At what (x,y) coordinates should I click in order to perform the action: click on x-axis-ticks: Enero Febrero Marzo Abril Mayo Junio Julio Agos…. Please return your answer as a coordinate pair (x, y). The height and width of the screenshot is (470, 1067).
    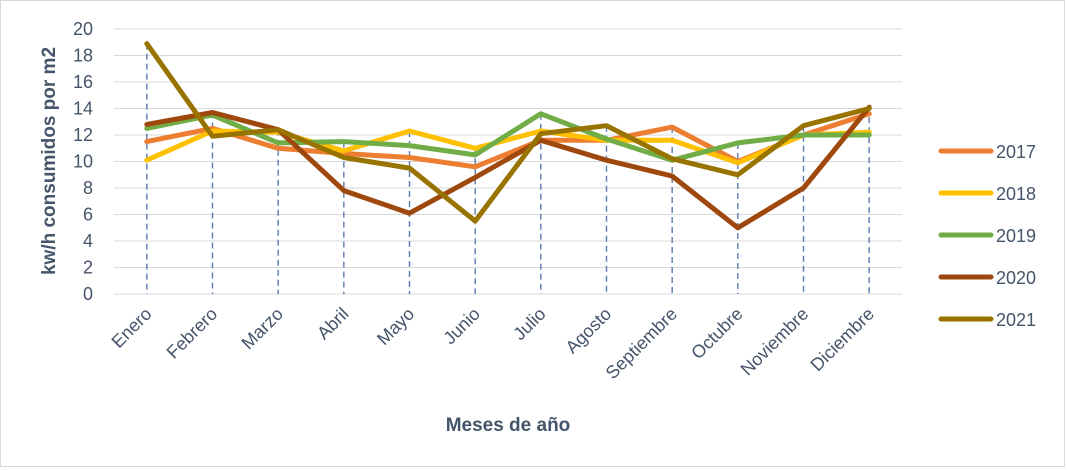
    Looking at the image, I should click on (493, 343).